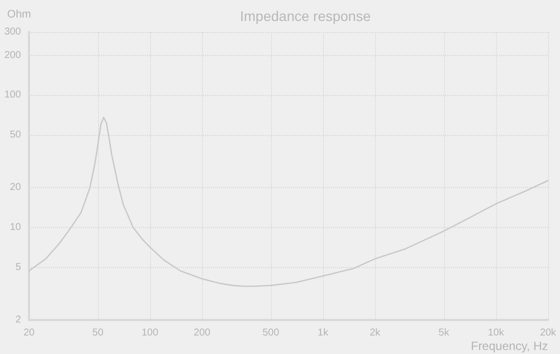 The height and width of the screenshot is (354, 560). I want to click on x-tick-label: 2k, so click(376, 333).